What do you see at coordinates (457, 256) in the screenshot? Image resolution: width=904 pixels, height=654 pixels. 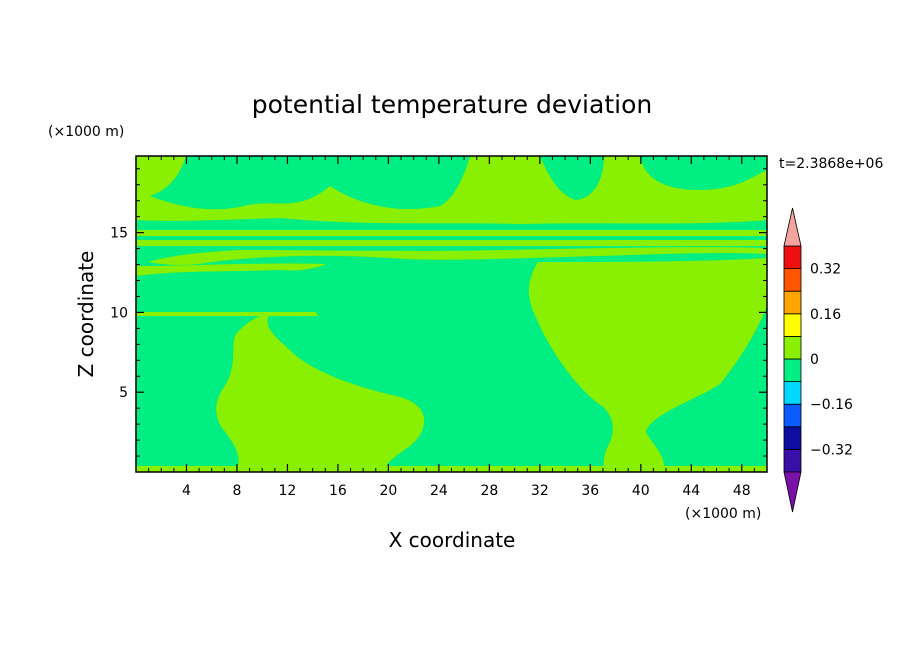 I see `layer-upper-a` at bounding box center [457, 256].